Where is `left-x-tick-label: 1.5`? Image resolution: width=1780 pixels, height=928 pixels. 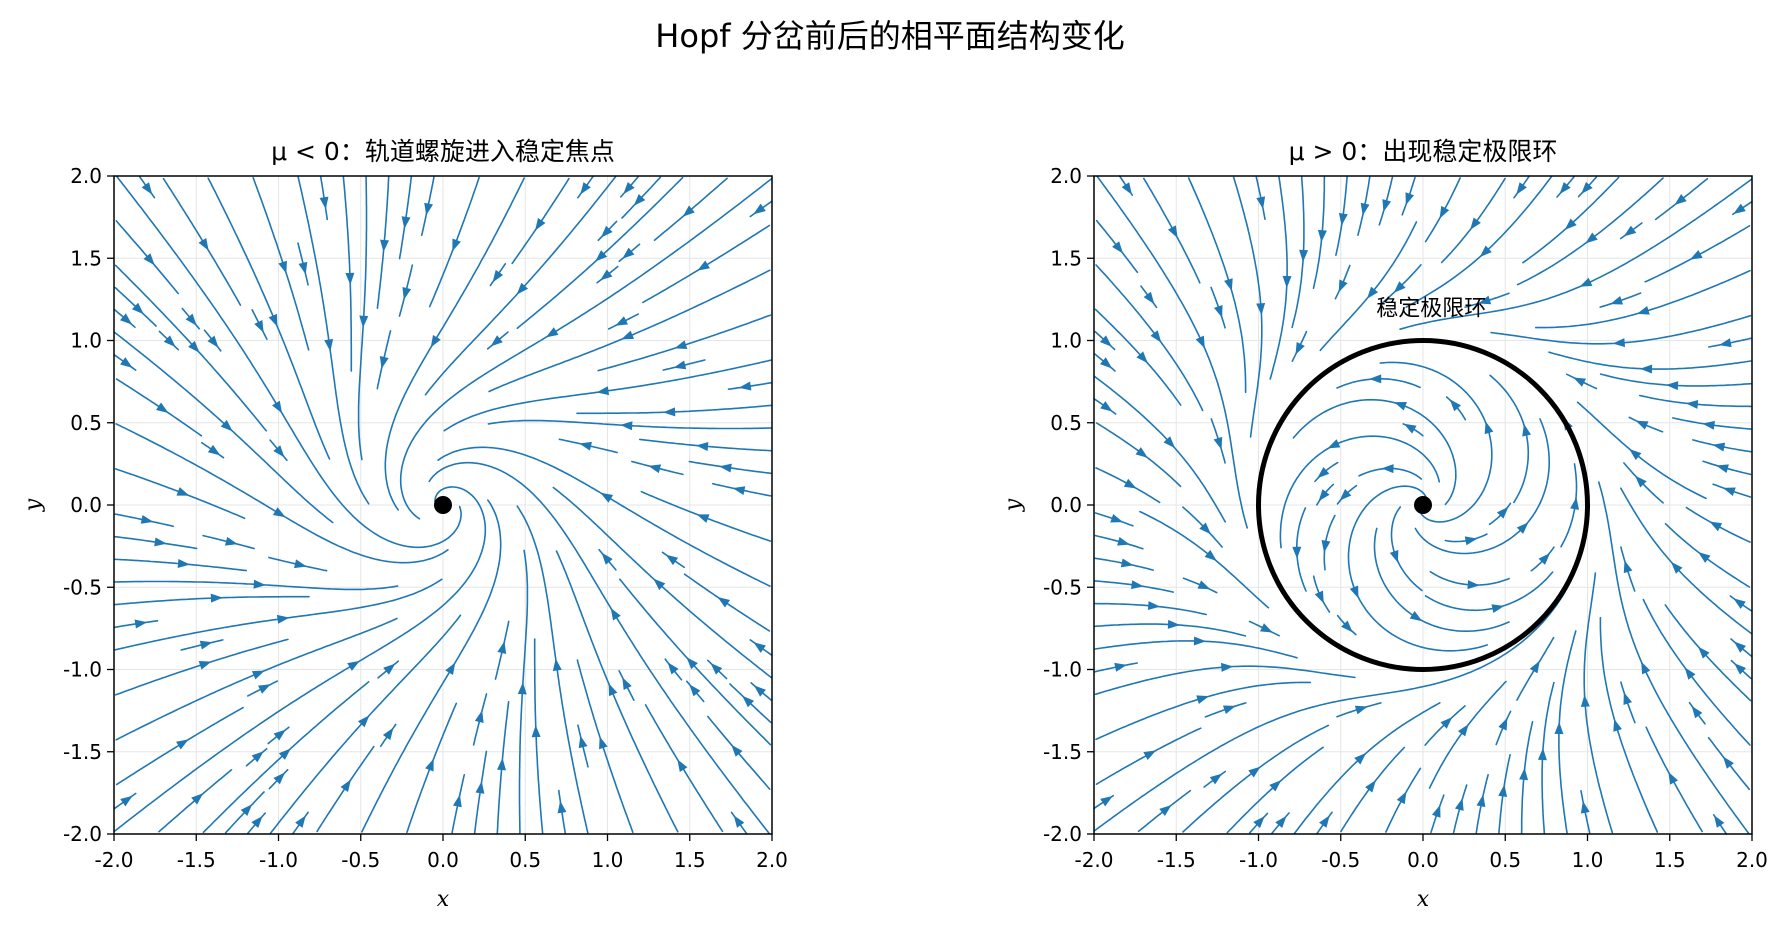 left-x-tick-label: 1.5 is located at coordinates (690, 860).